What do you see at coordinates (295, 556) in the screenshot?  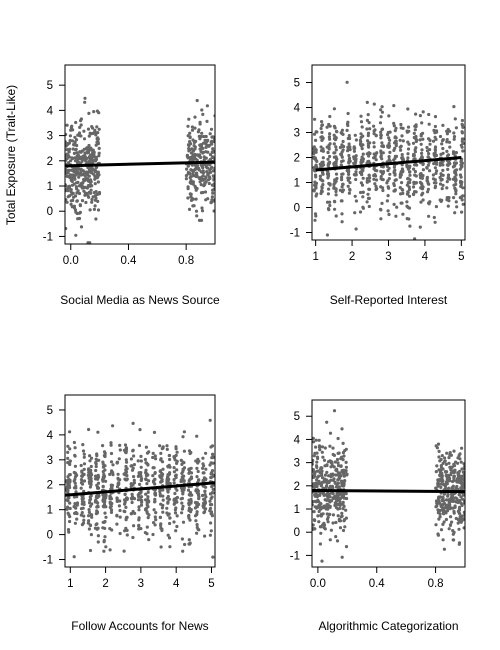 I see `y-tick-label: -1` at bounding box center [295, 556].